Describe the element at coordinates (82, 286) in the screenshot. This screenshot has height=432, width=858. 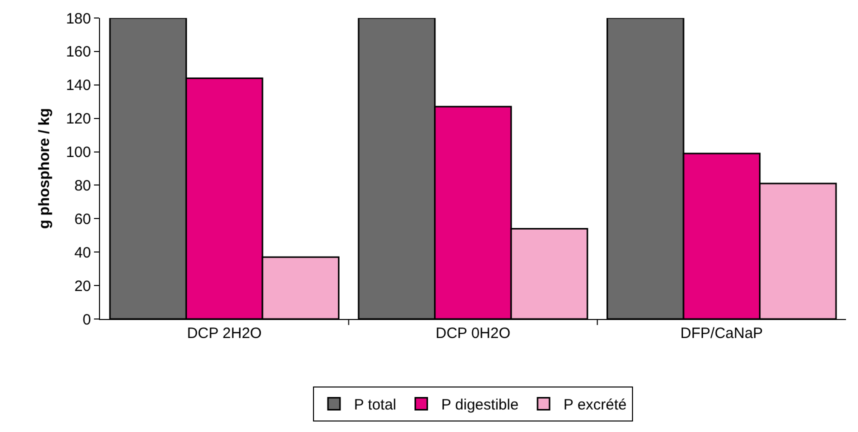
I see `y-tick-label: 20` at that location.